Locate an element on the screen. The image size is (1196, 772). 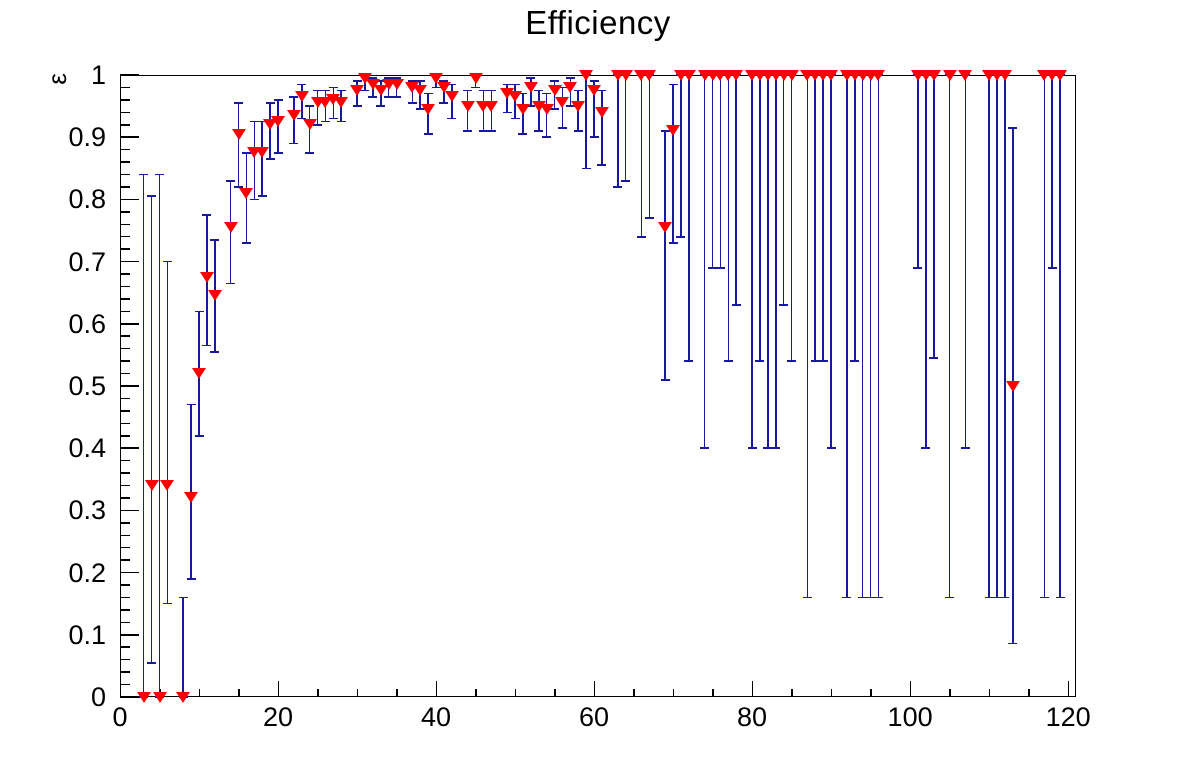
y-axis-tick-label: 0 is located at coordinates (98, 697).